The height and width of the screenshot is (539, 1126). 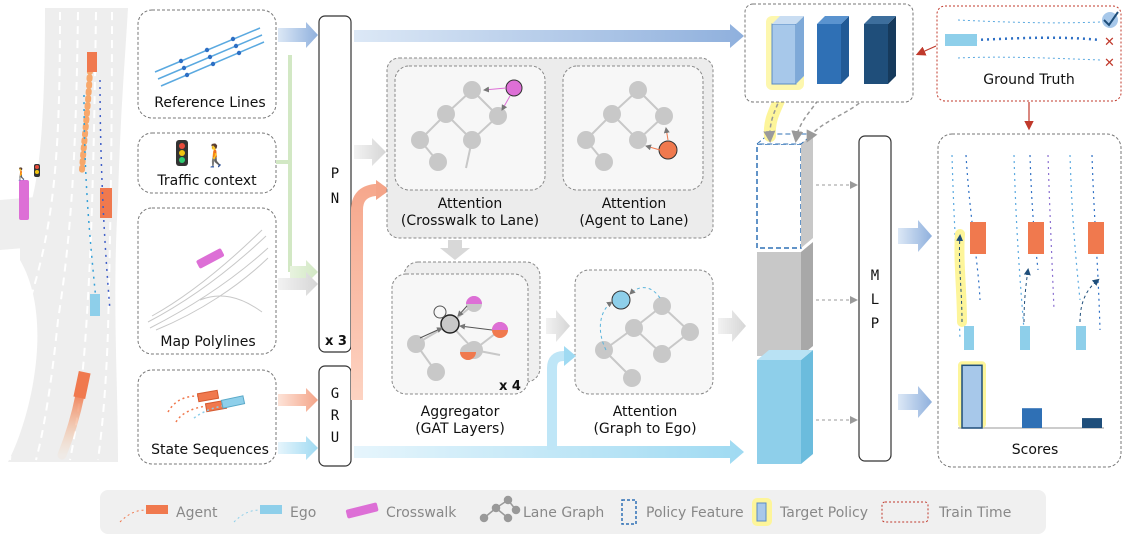 I want to click on aggregator-repeat-label: x 4, so click(x=510, y=386).